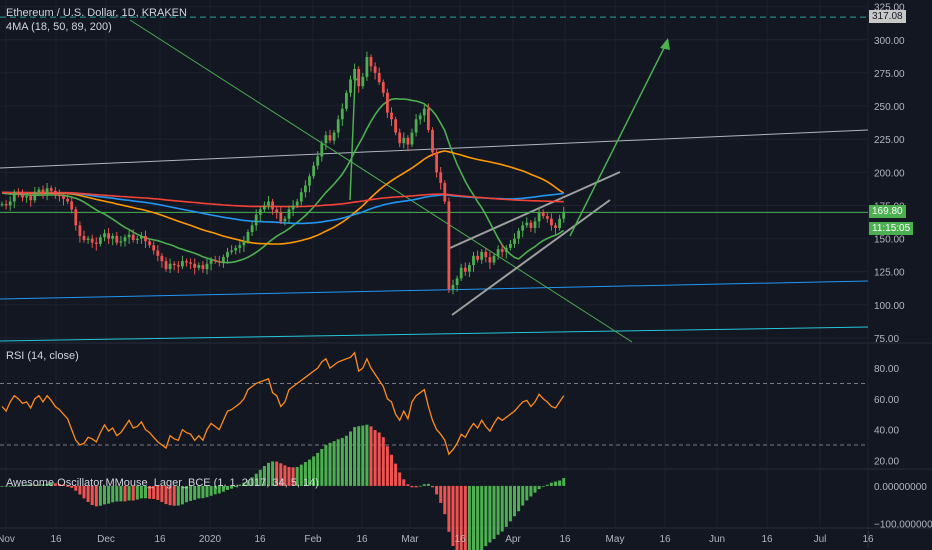  What do you see at coordinates (282, 199) in the screenshot?
I see `ma-200-line` at bounding box center [282, 199].